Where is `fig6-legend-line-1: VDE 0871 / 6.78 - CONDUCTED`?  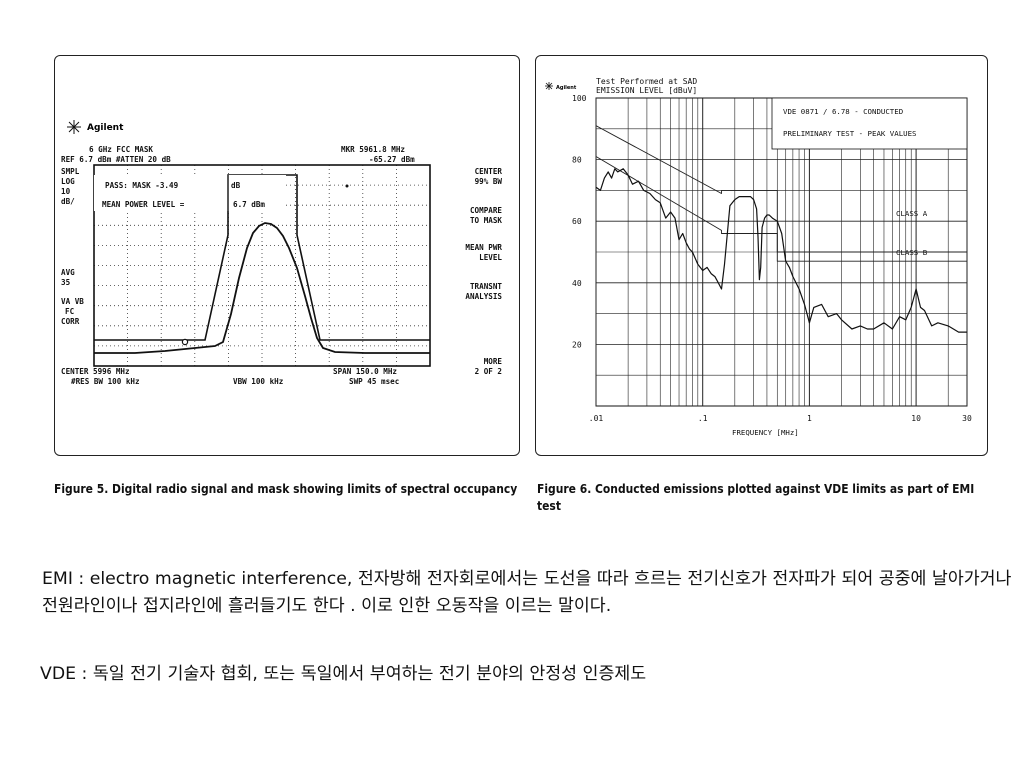
fig6-legend-line-1: VDE 0871 / 6.78 - CONDUCTED is located at coordinates (843, 111).